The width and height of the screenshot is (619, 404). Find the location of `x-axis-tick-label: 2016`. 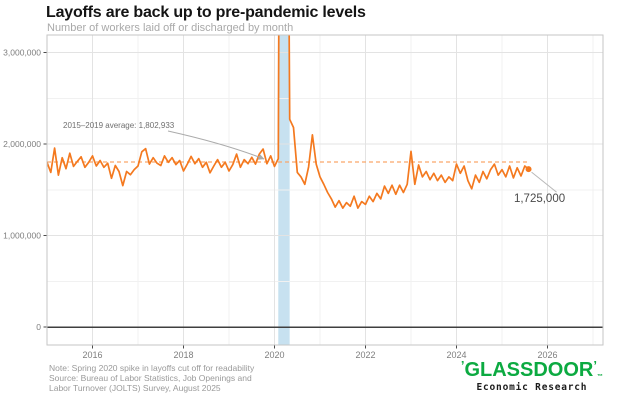

x-axis-tick-label: 2016 is located at coordinates (92, 355).